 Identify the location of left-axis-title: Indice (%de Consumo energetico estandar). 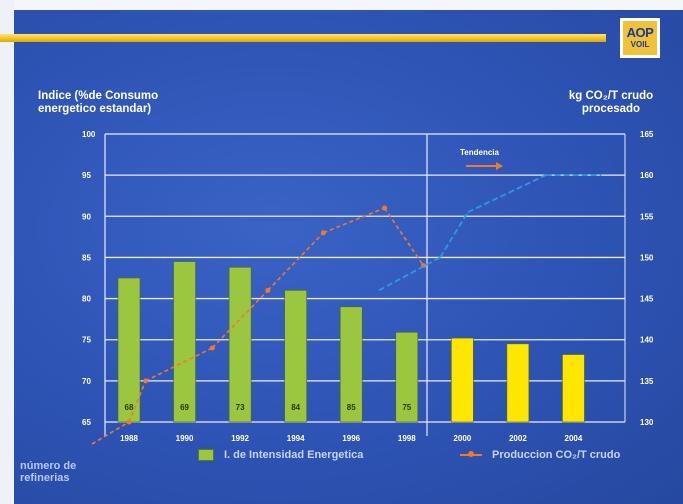
(98, 103).